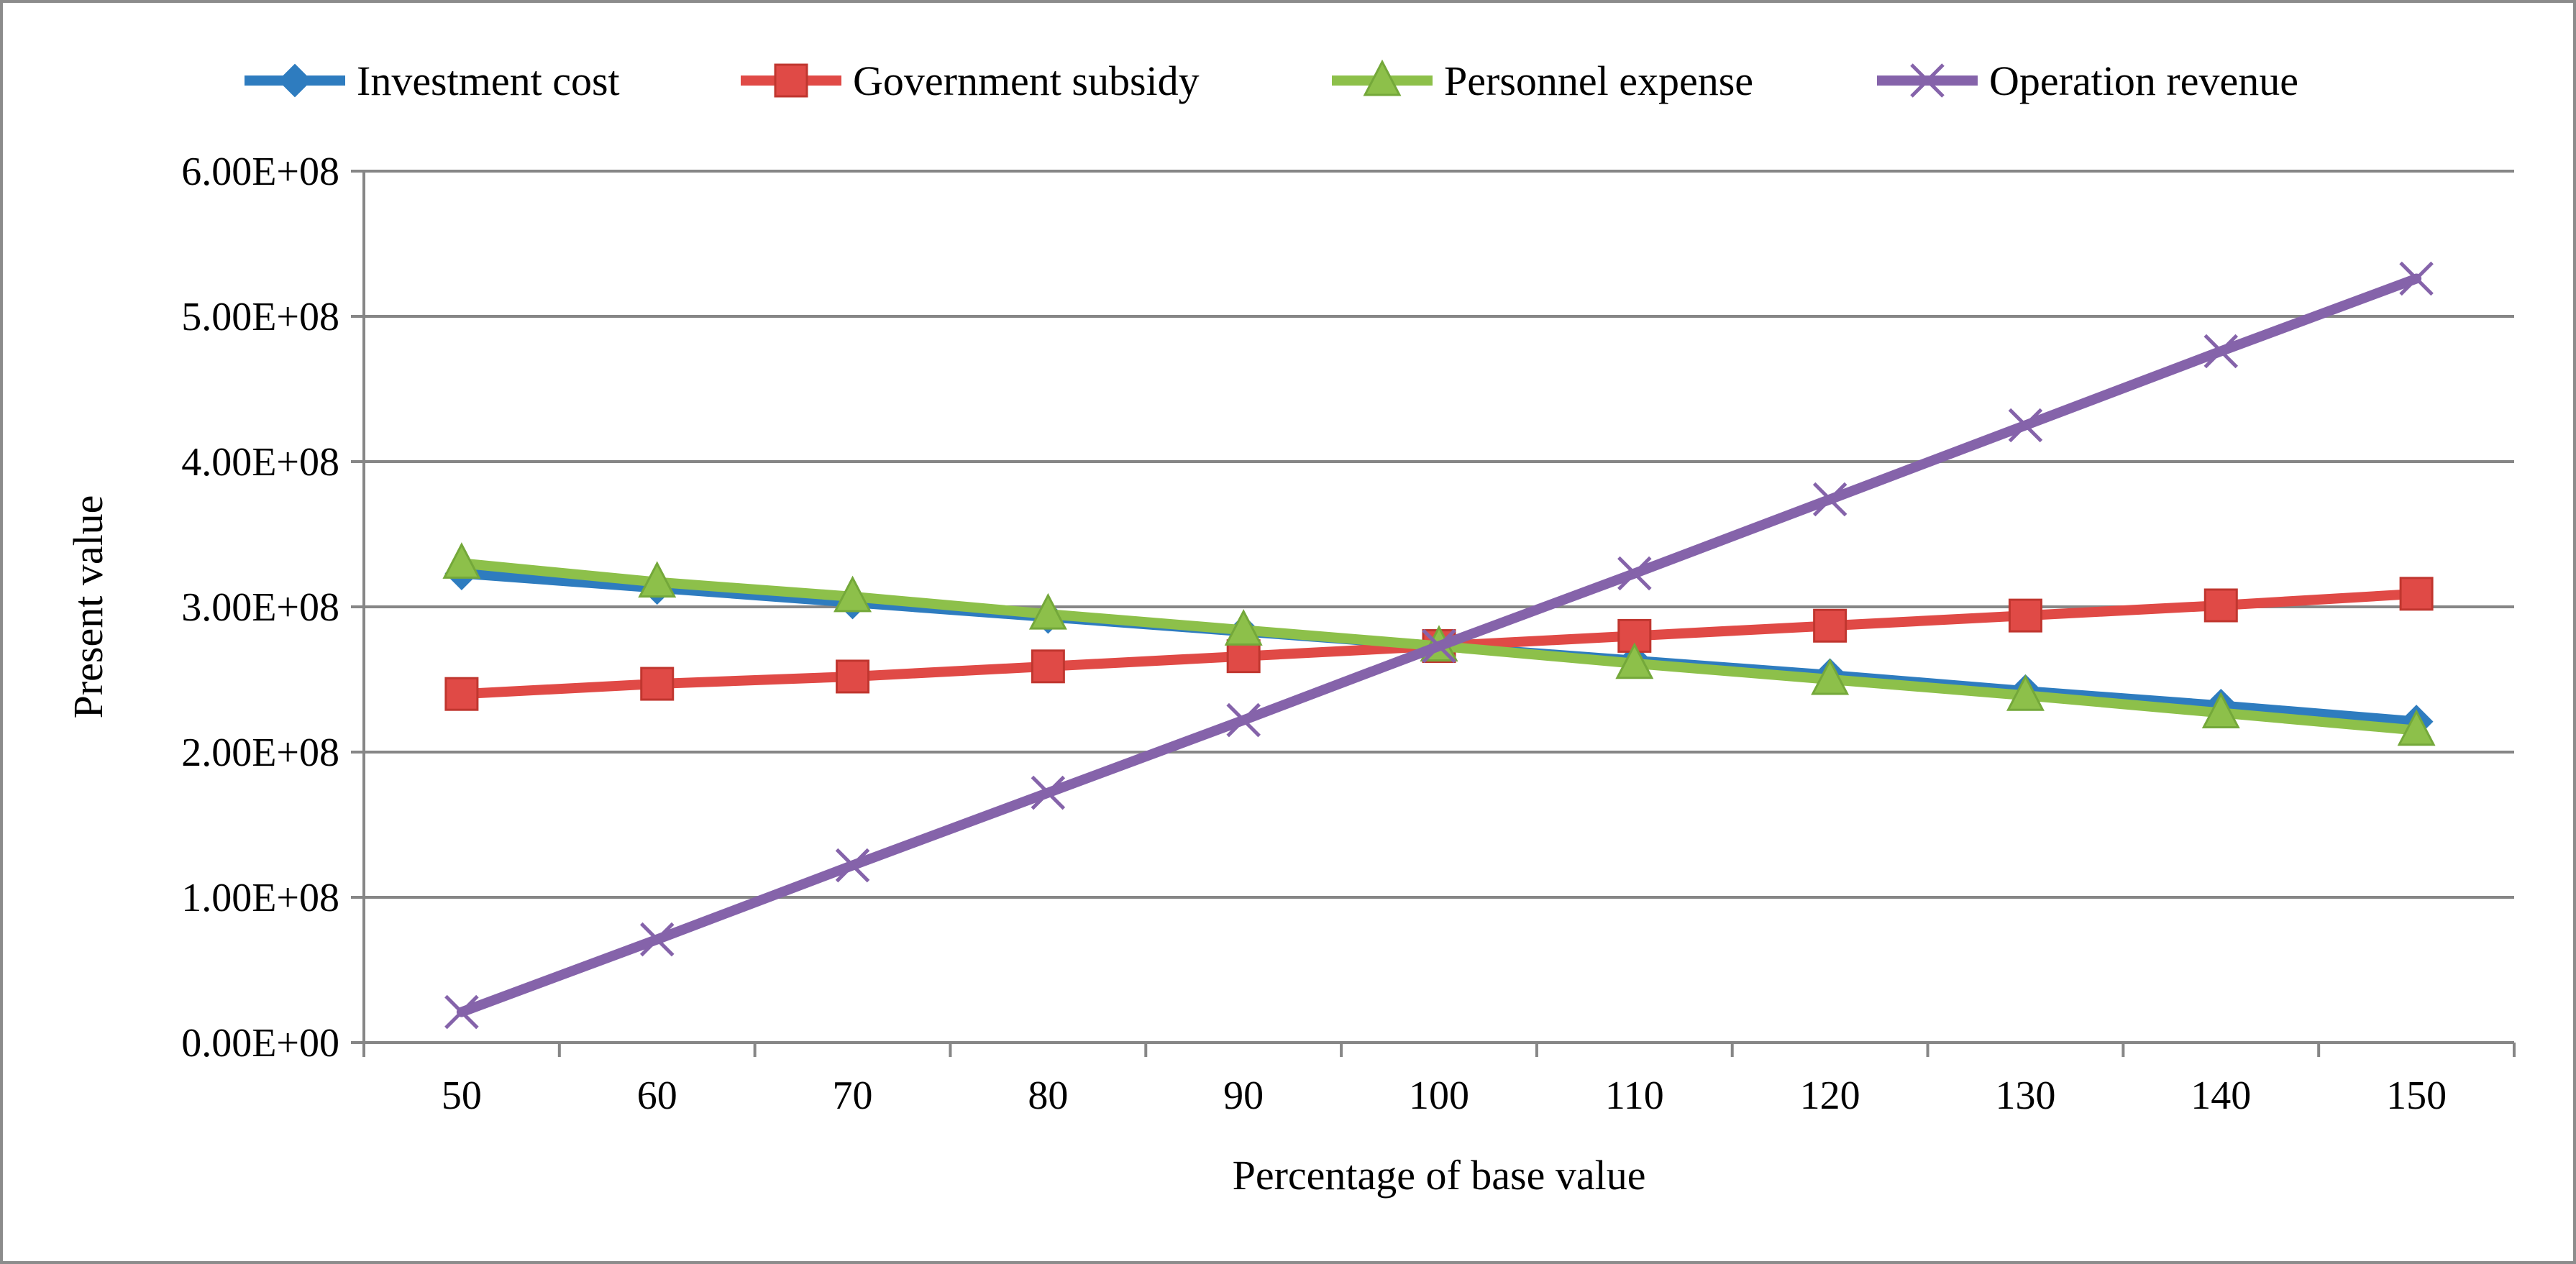  What do you see at coordinates (1439, 1175) in the screenshot?
I see `x-axis-title: Percentage of base value` at bounding box center [1439, 1175].